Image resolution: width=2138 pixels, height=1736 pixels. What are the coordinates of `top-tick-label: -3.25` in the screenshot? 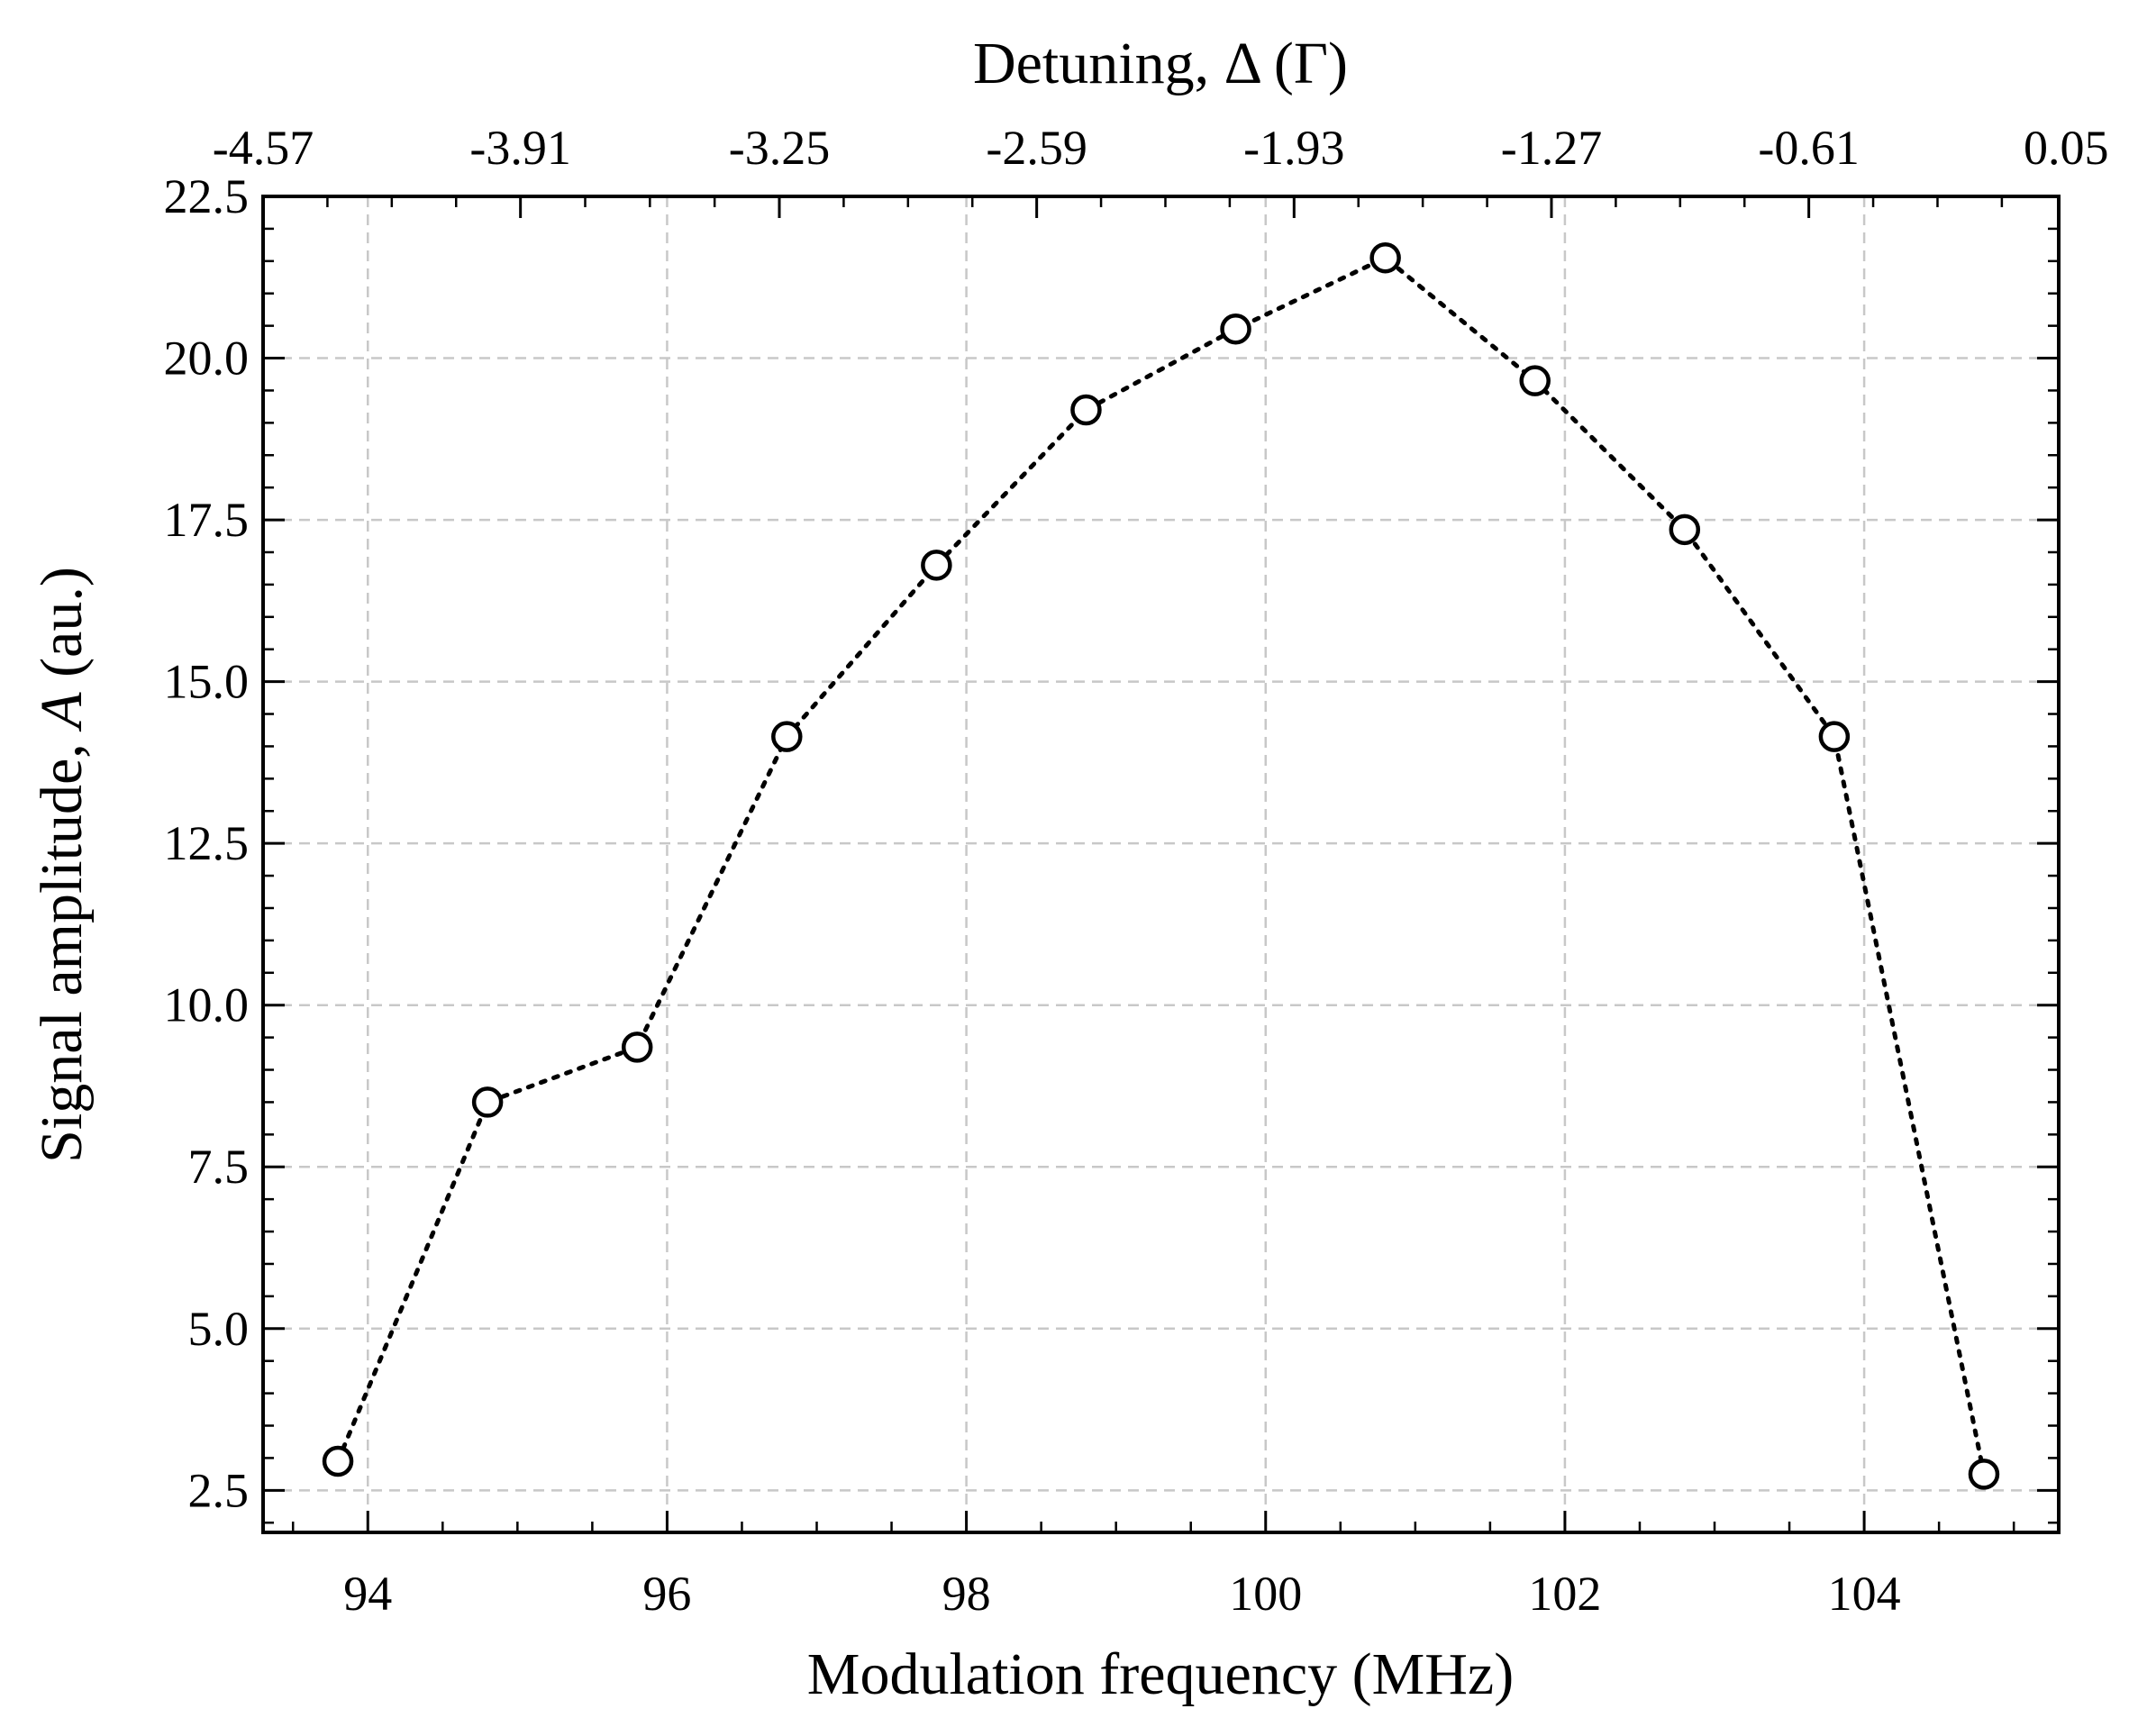 It's located at (779, 148).